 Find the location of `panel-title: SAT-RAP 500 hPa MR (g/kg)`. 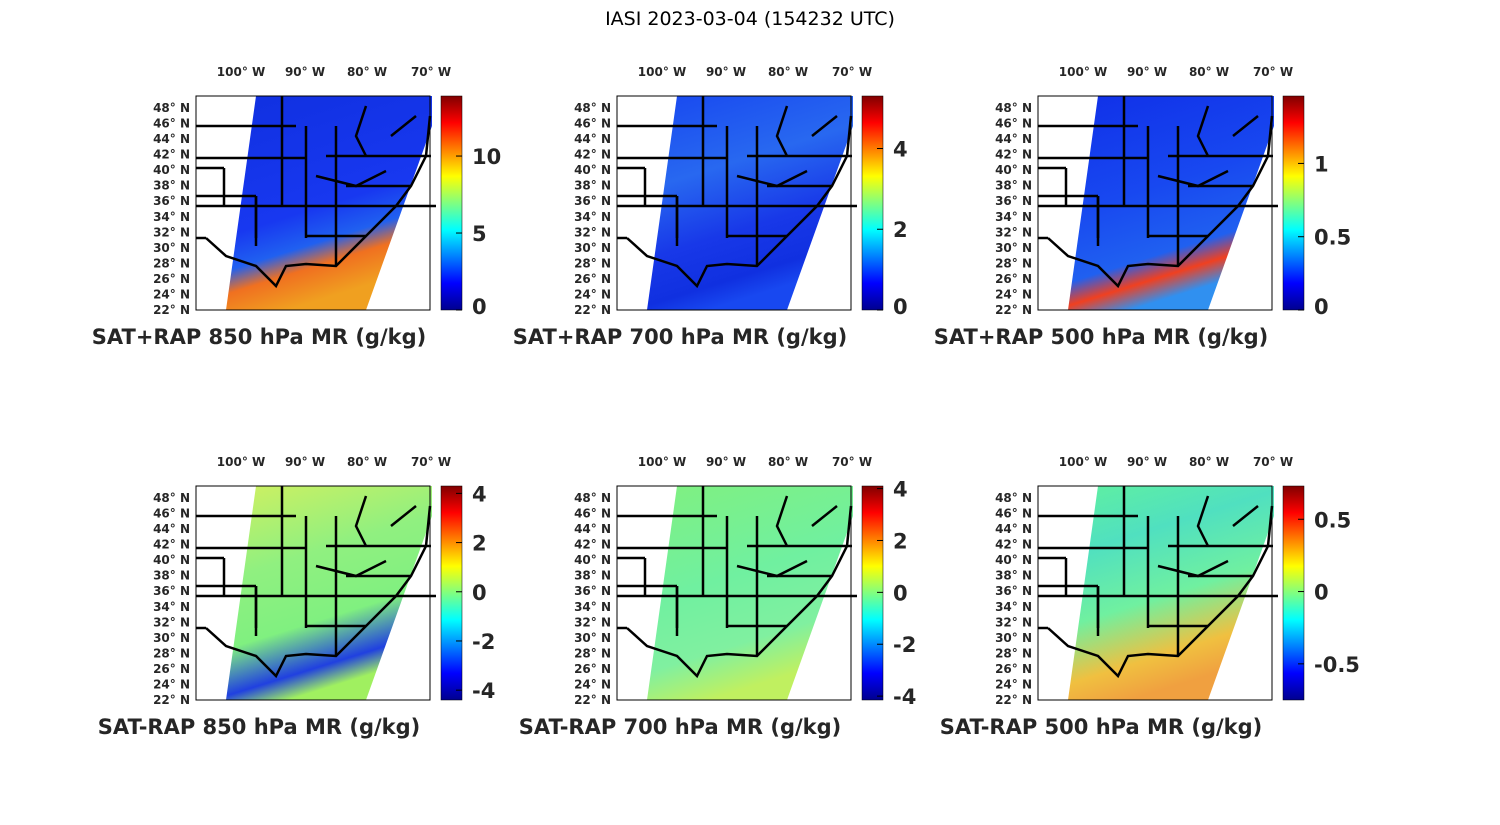

panel-title: SAT-RAP 500 hPa MR (g/kg) is located at coordinates (1101, 727).